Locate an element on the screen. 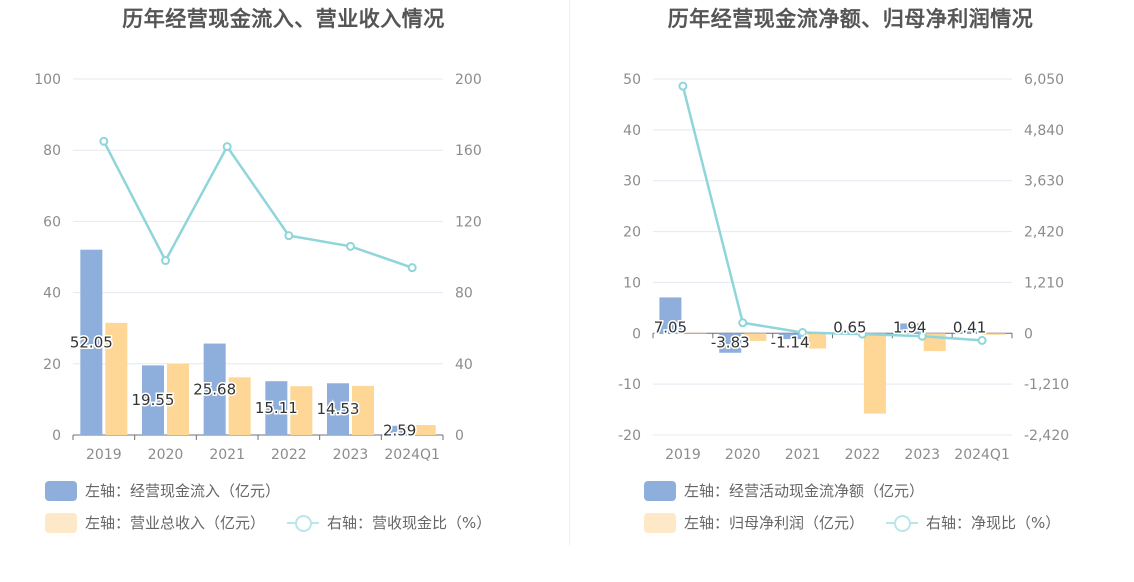  y-right-tick-label: 0 is located at coordinates (459, 436).